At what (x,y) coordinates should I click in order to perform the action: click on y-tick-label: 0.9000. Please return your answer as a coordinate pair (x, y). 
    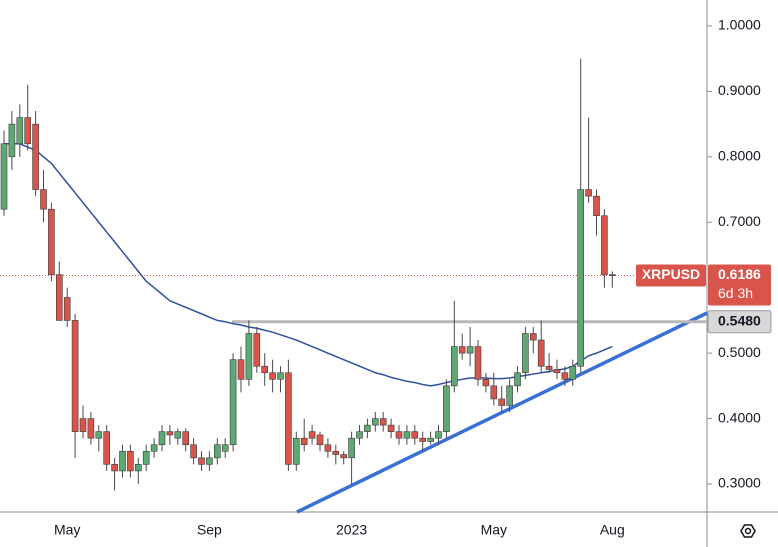
    Looking at the image, I should click on (739, 90).